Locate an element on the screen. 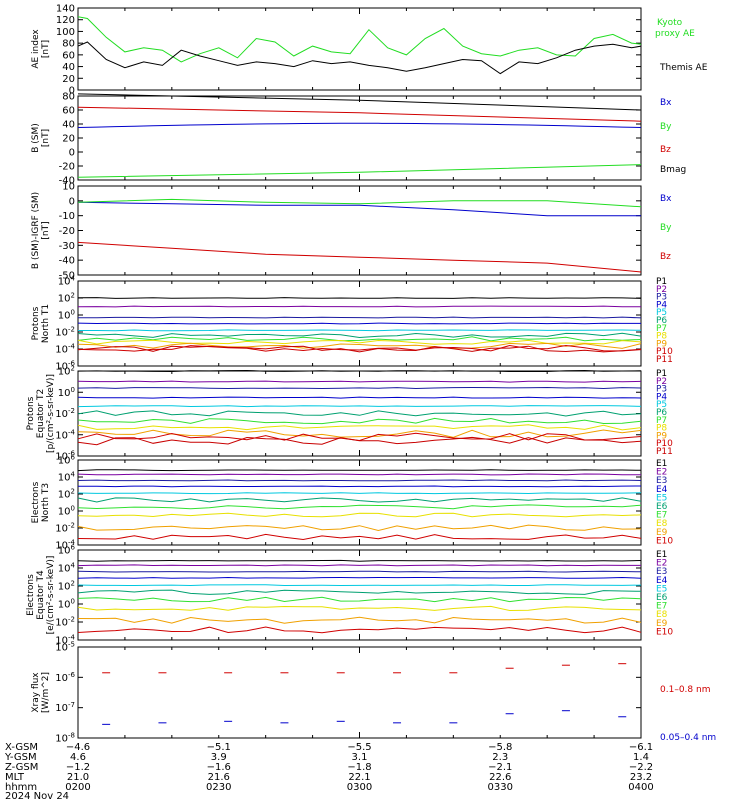  y-axis-label: B (SM) is located at coordinates (36, 138).